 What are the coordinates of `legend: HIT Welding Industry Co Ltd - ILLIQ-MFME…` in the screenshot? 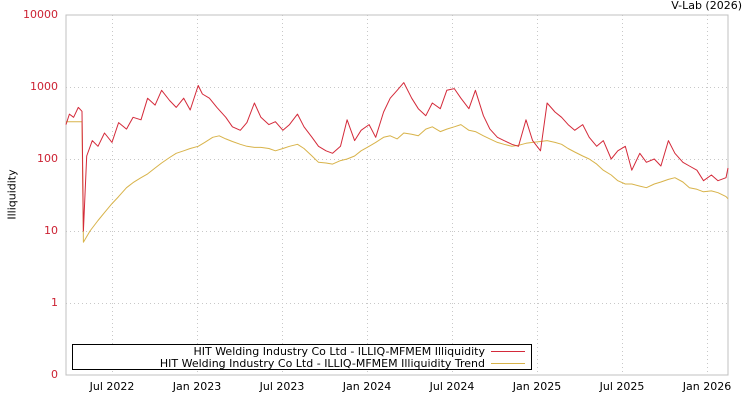 It's located at (302, 357).